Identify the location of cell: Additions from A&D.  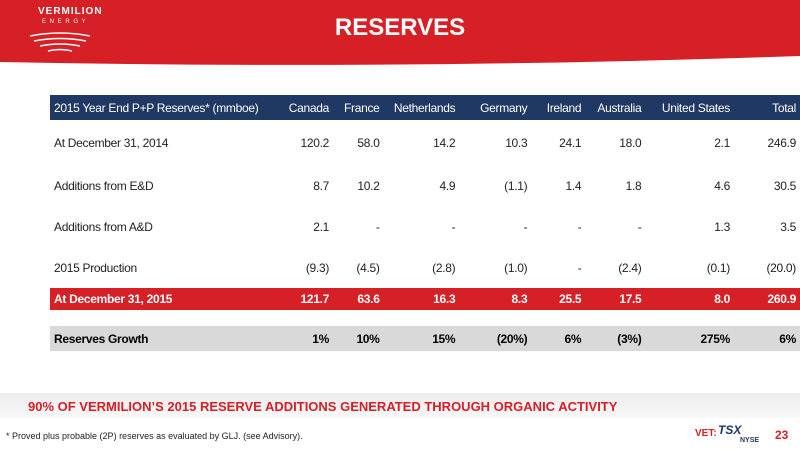
(103, 226).